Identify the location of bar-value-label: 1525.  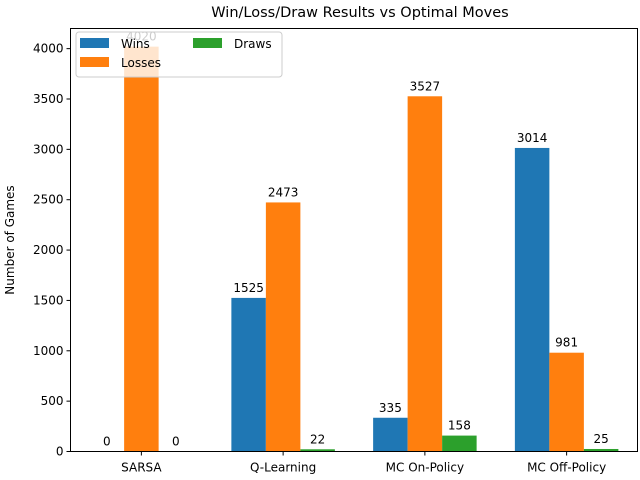
(248, 288).